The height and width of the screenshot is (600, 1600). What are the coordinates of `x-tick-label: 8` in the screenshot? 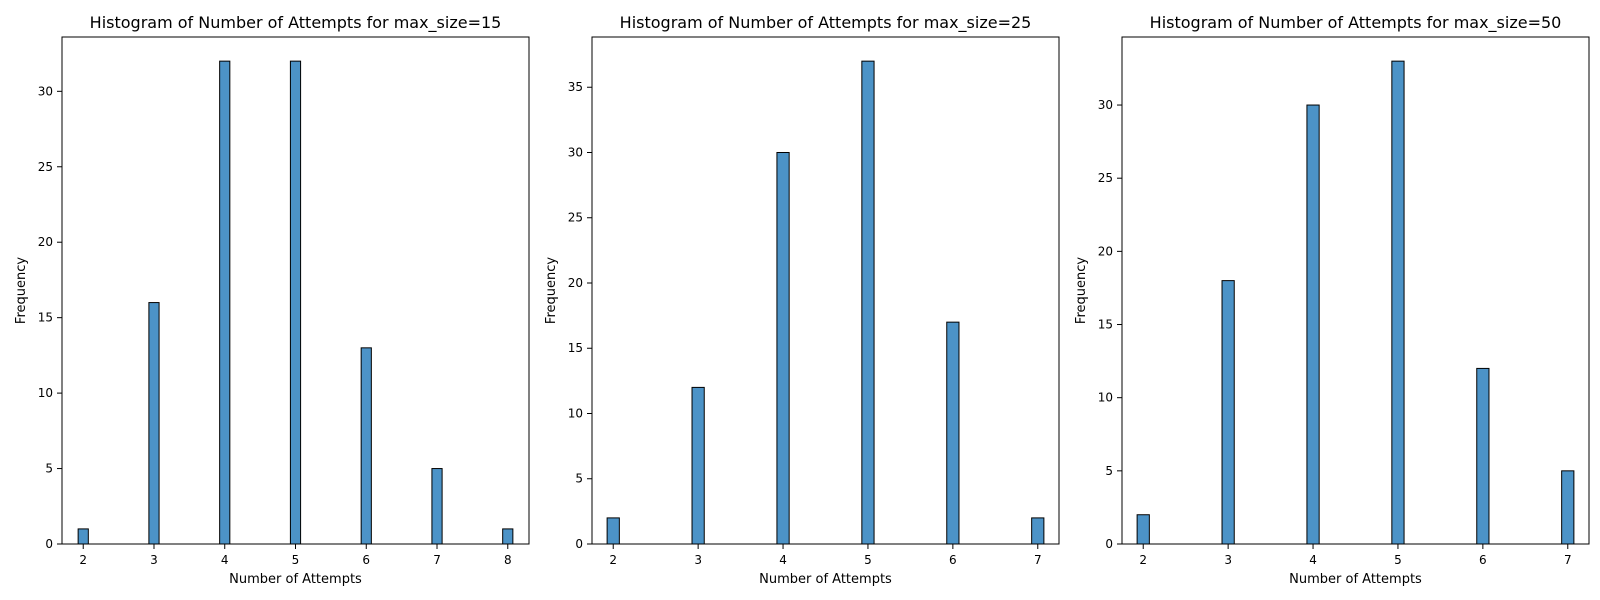 It's located at (508, 560).